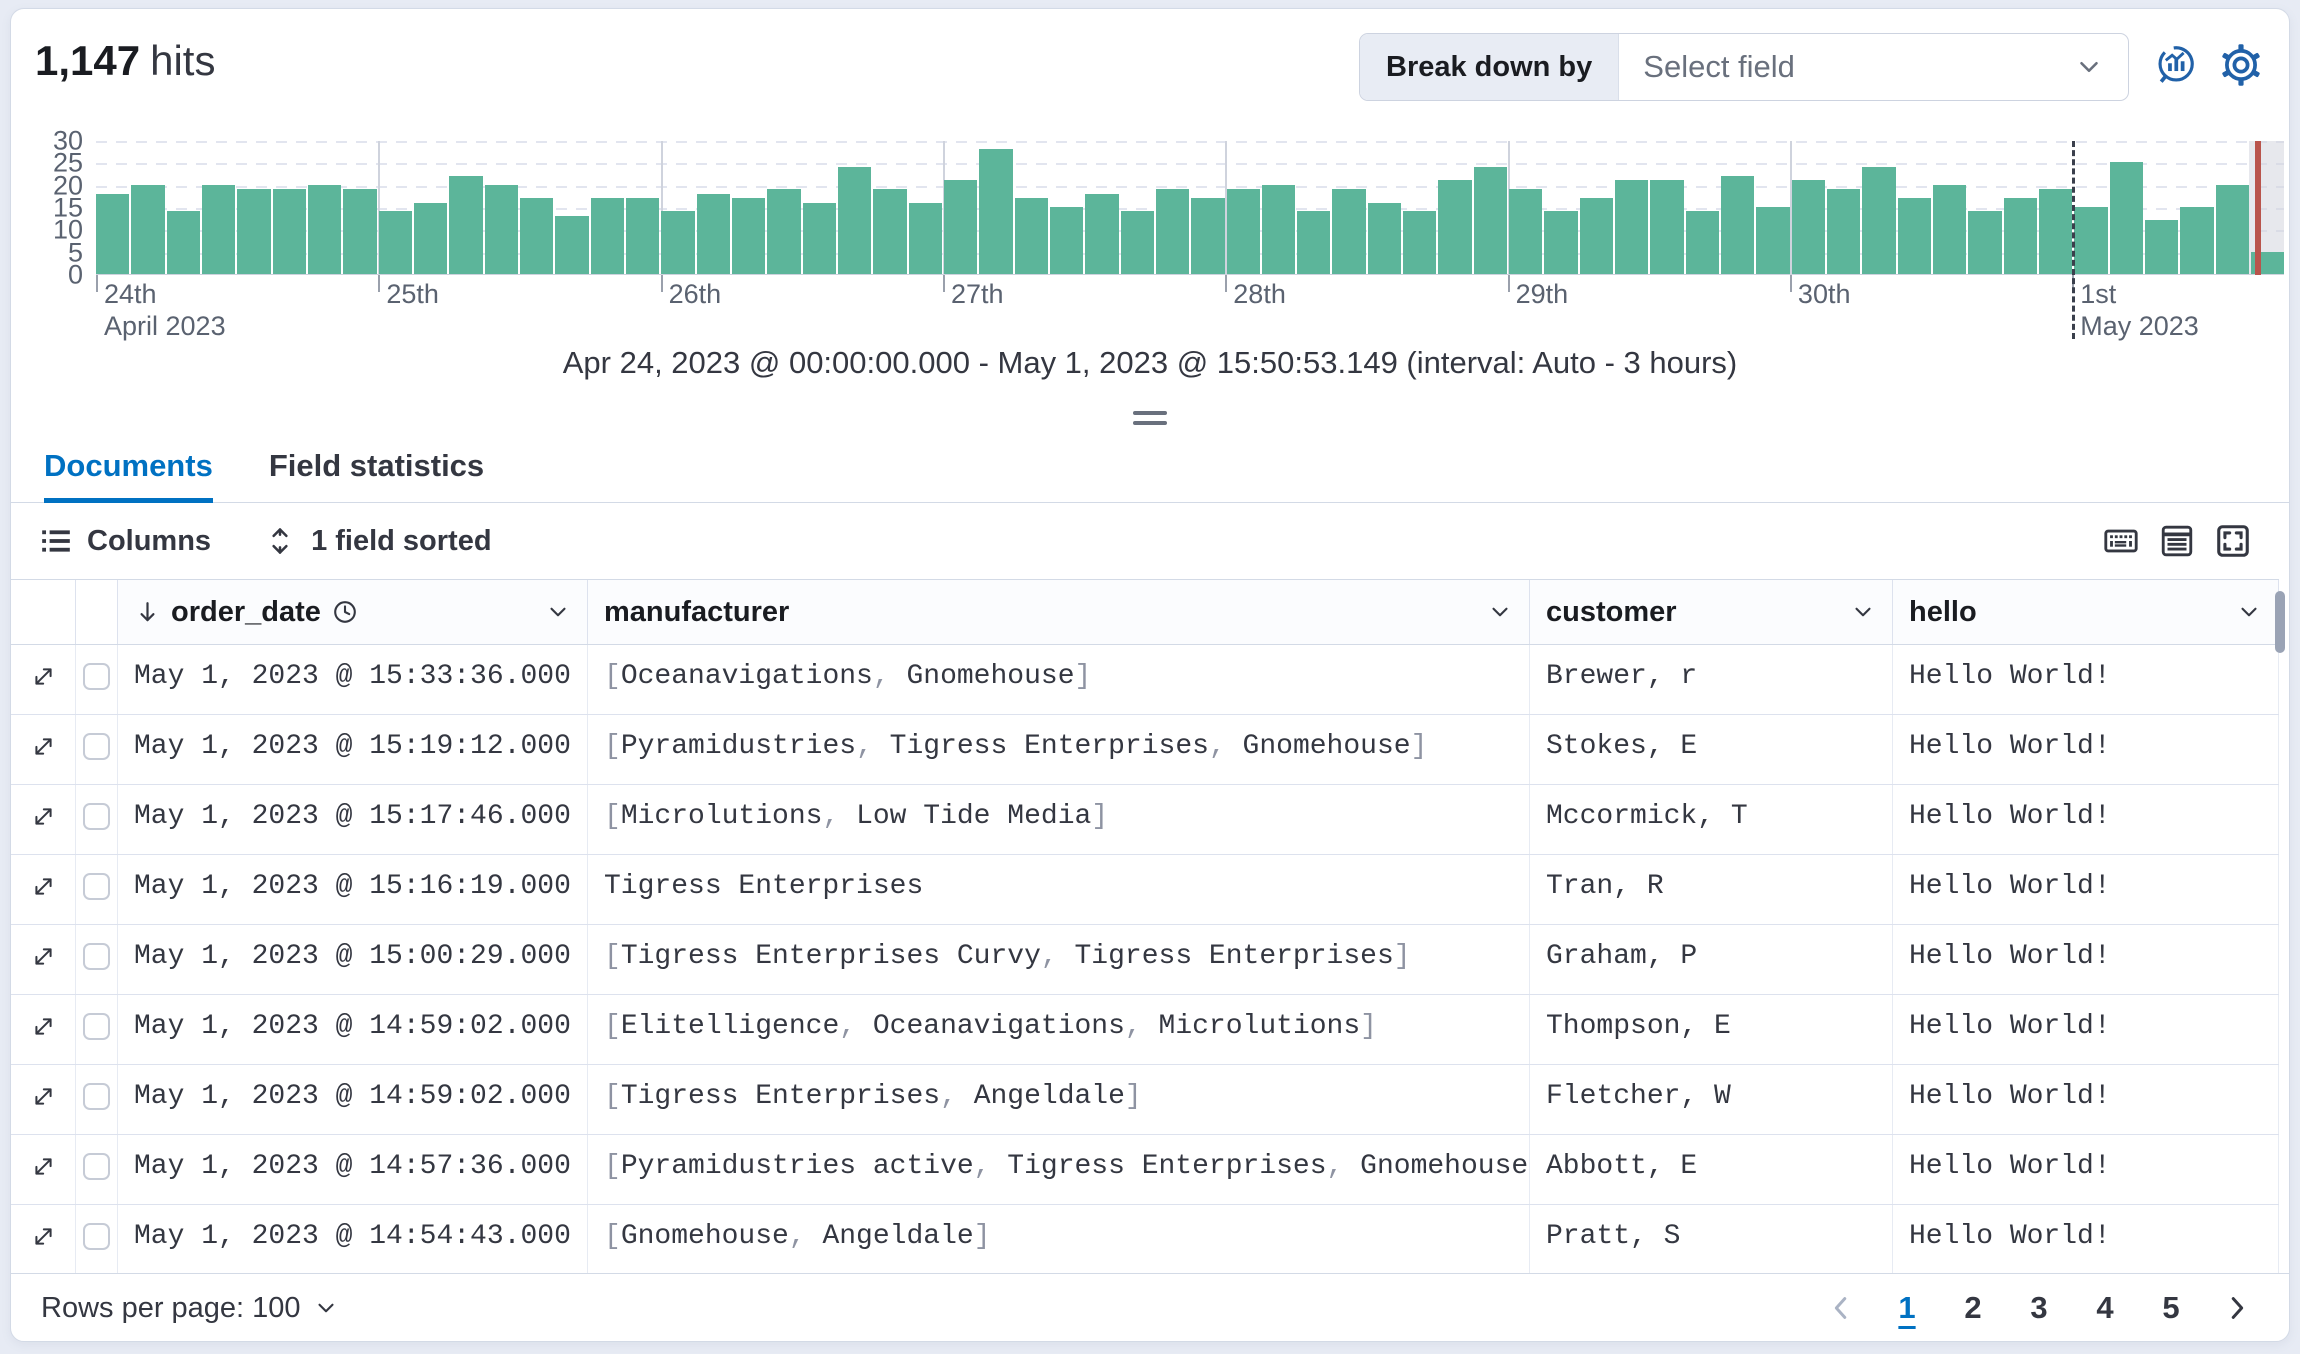 The width and height of the screenshot is (2300, 1354). What do you see at coordinates (125, 541) in the screenshot?
I see `columns-button: Columns` at bounding box center [125, 541].